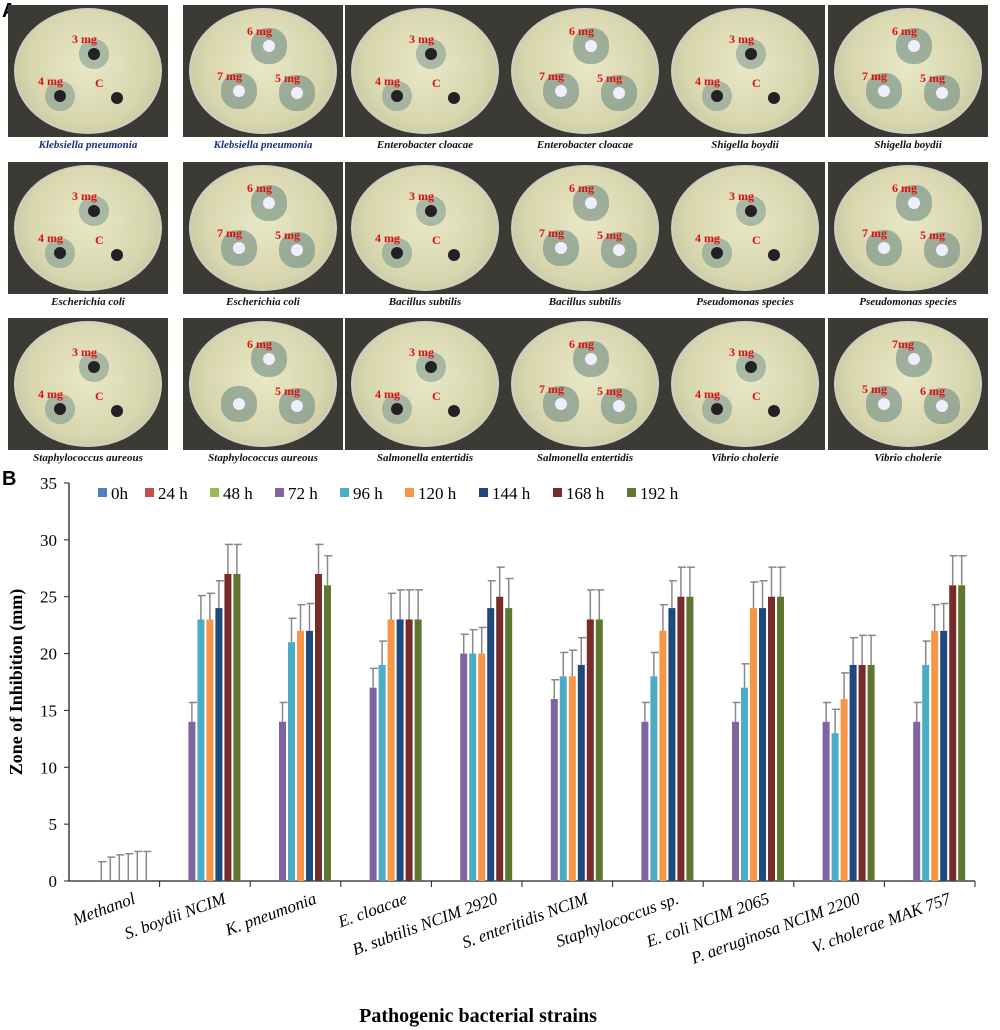 Image resolution: width=1000 pixels, height=1030 pixels. I want to click on legend-label: 120 h, so click(437, 493).